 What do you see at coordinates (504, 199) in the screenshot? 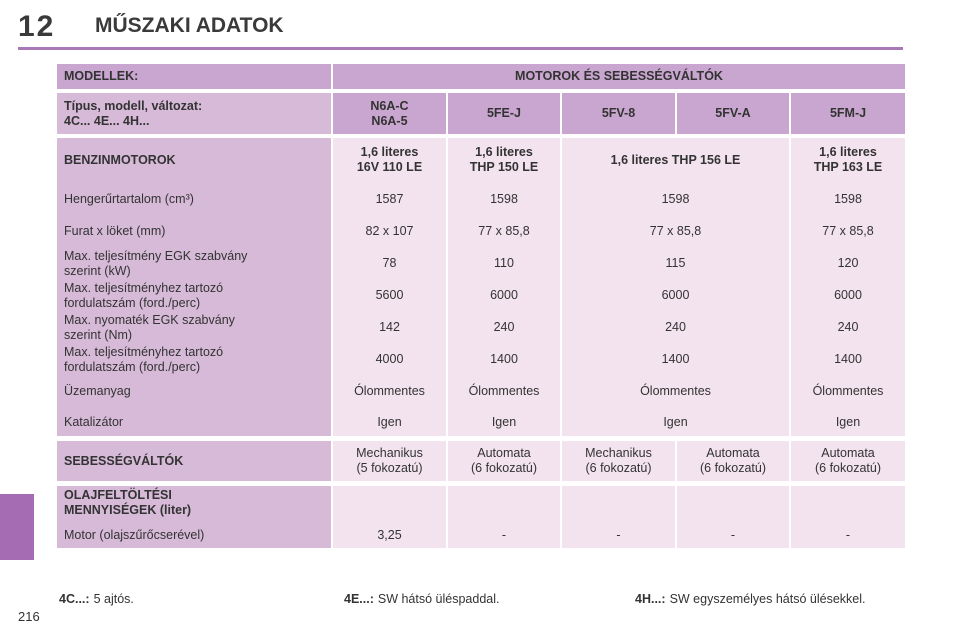
I see `spec-value: 1598` at bounding box center [504, 199].